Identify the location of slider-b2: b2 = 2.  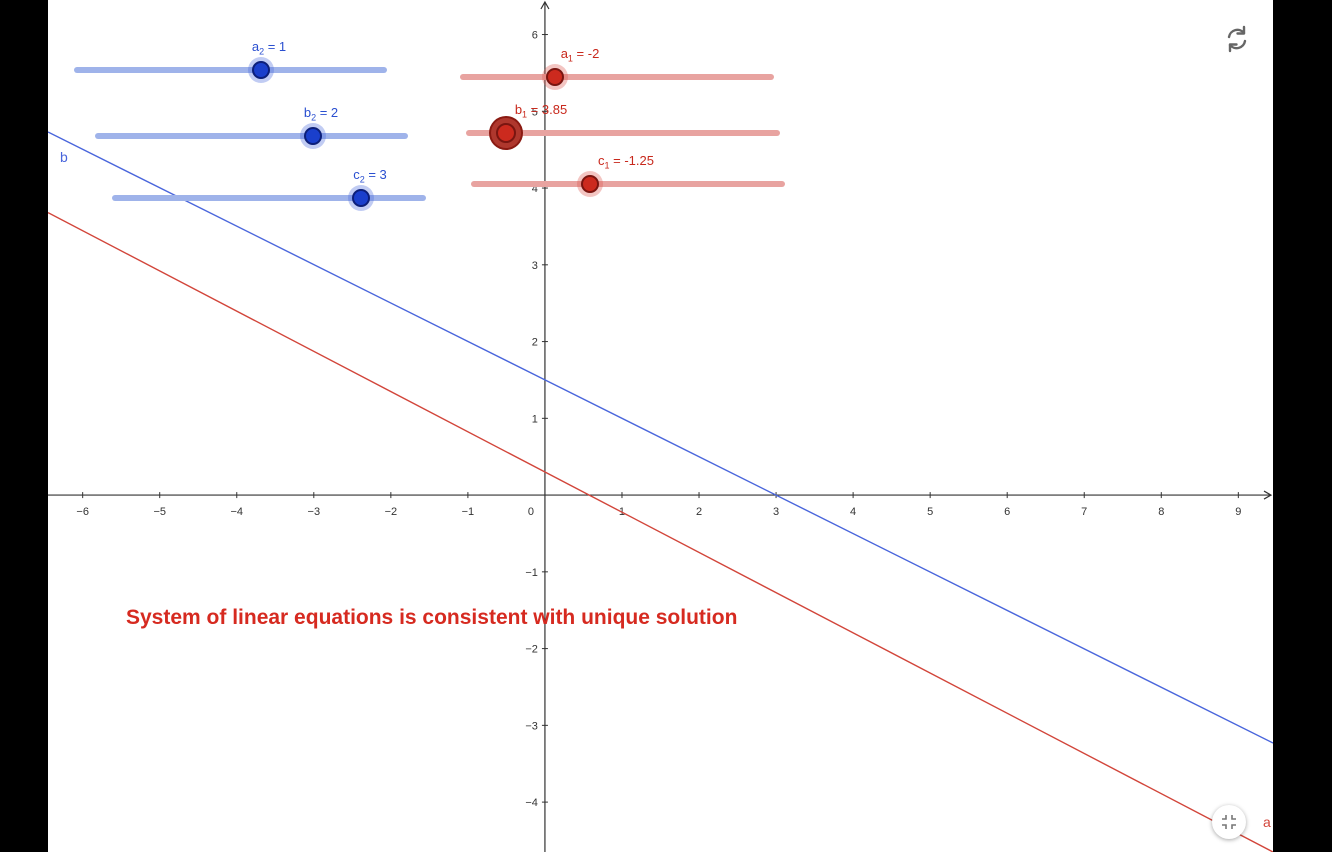
(251, 128).